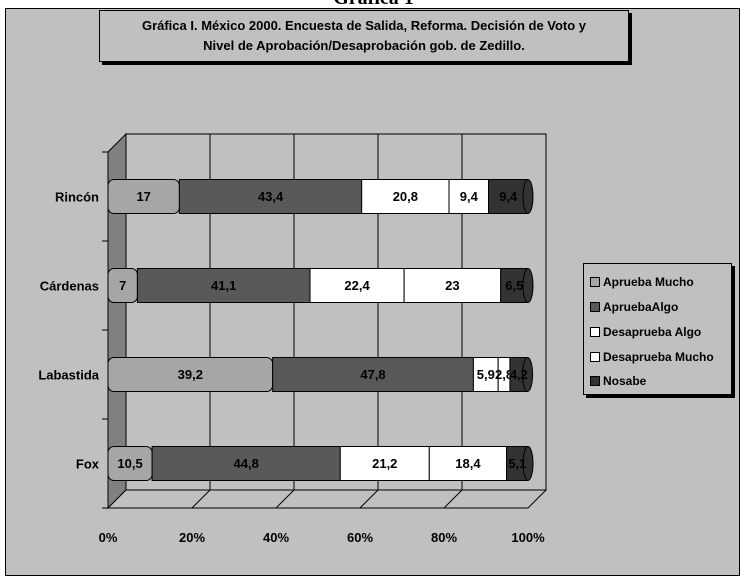 This screenshot has width=747, height=580. I want to click on legend-swatch-aprueba-mucho, so click(595, 282).